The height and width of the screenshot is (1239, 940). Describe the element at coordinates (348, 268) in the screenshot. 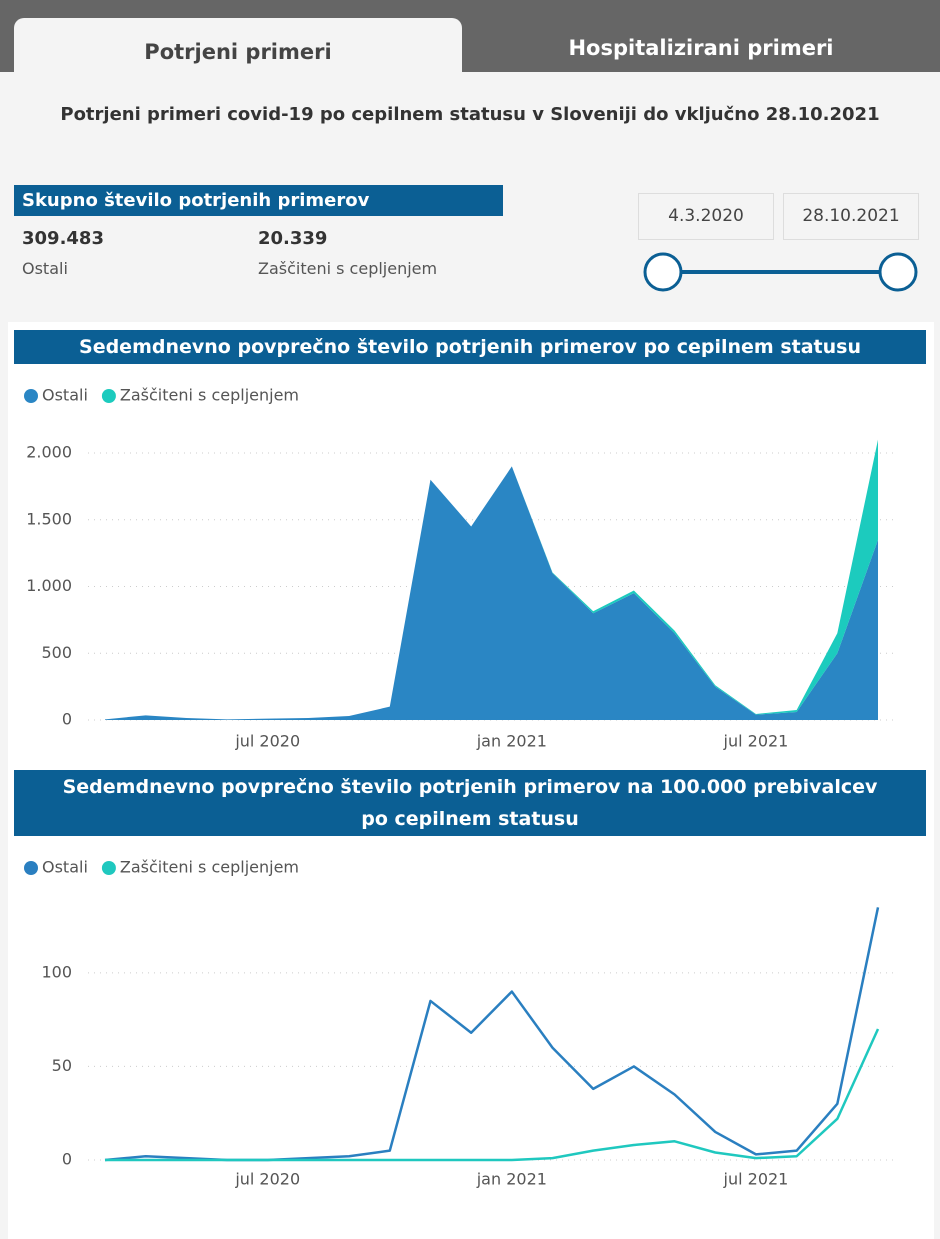

I see `kpi-label: Zaščiteni s cepljenjem` at that location.